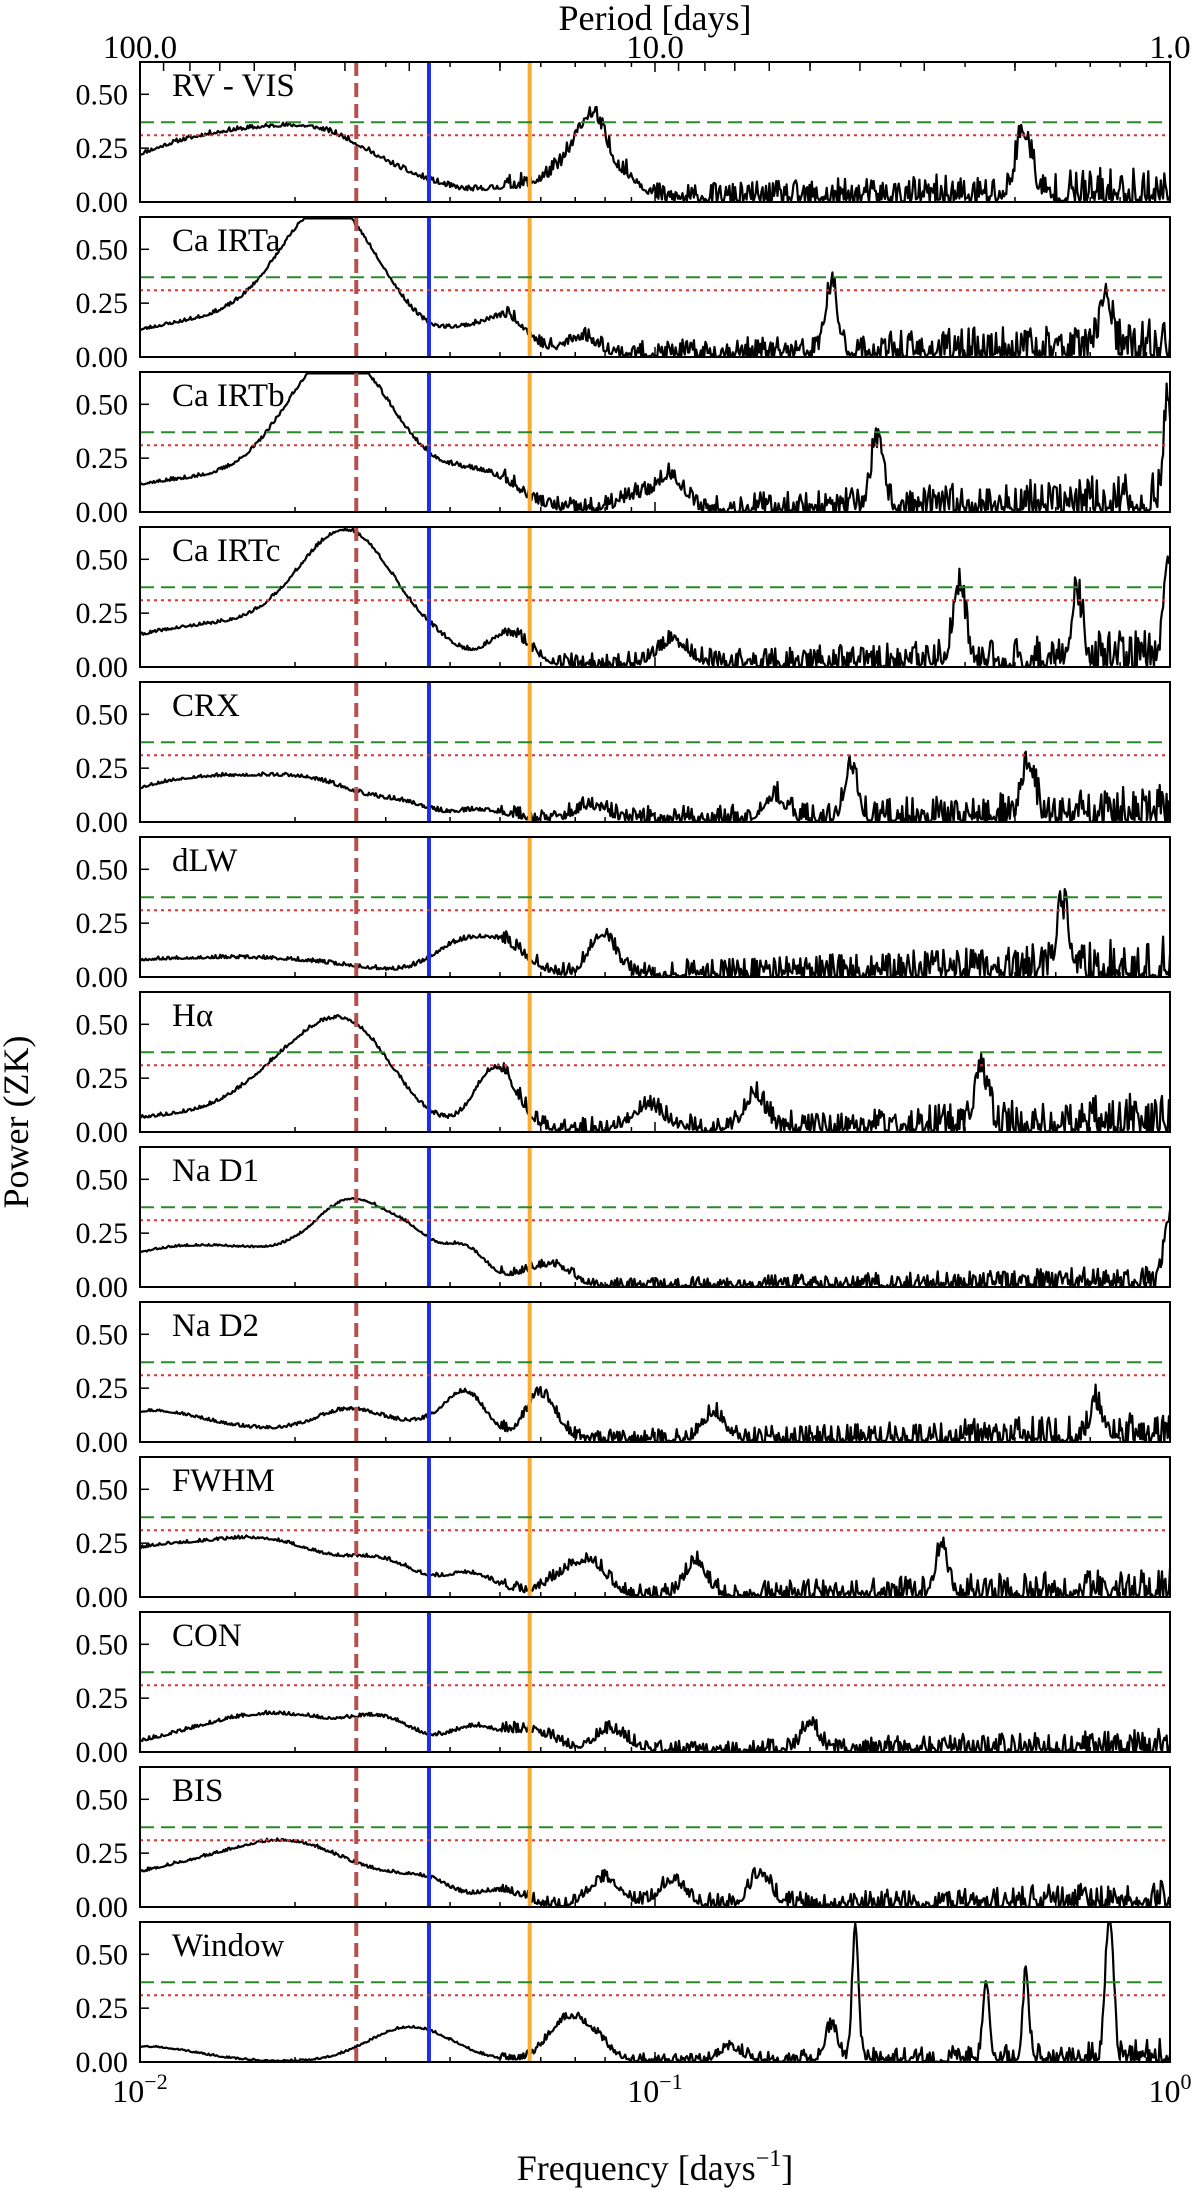 The image size is (1200, 2190). I want to click on panel: 0.00 0.25 0.50 Window, so click(624, 2000).